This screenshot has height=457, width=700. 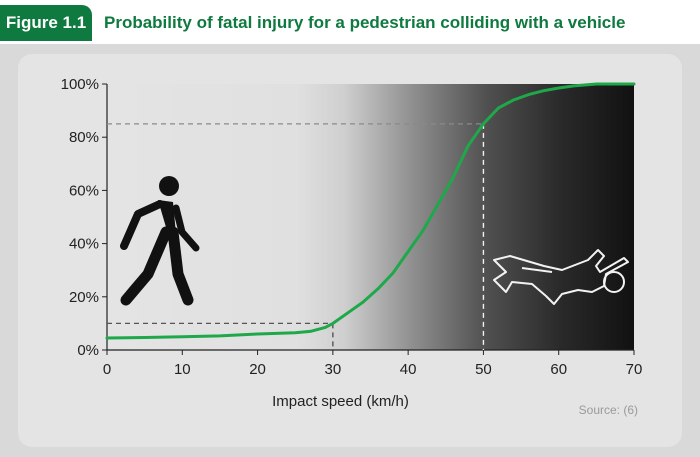 I want to click on y-tick-label: 60%, so click(x=84, y=190).